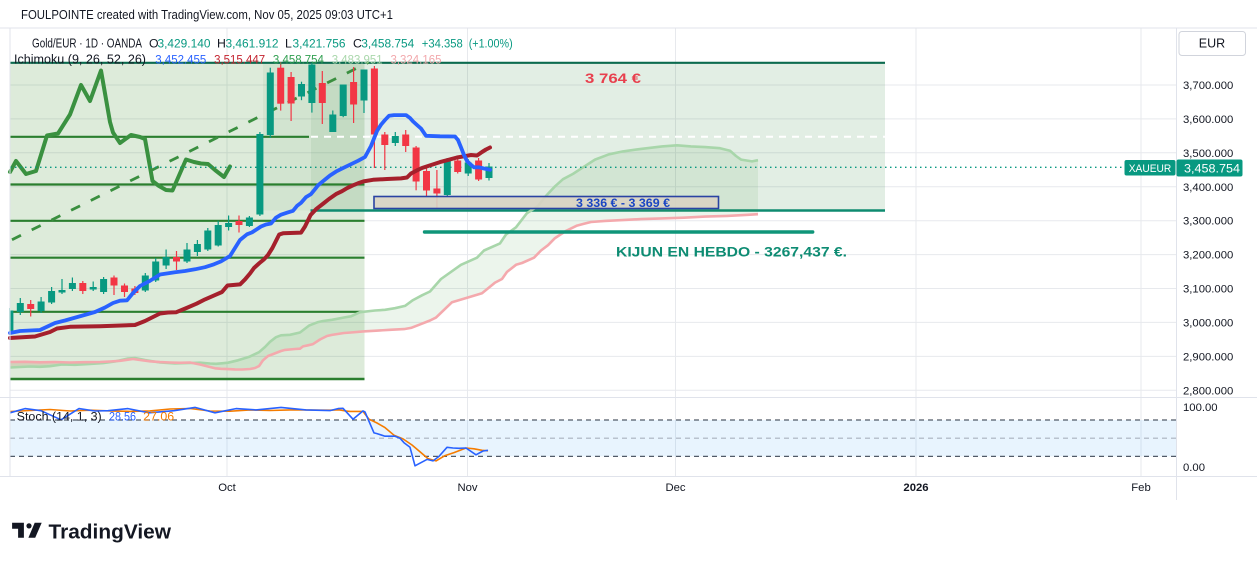 The height and width of the screenshot is (566, 1257). Describe the element at coordinates (675, 488) in the screenshot. I see `svg-text: Dec` at that location.